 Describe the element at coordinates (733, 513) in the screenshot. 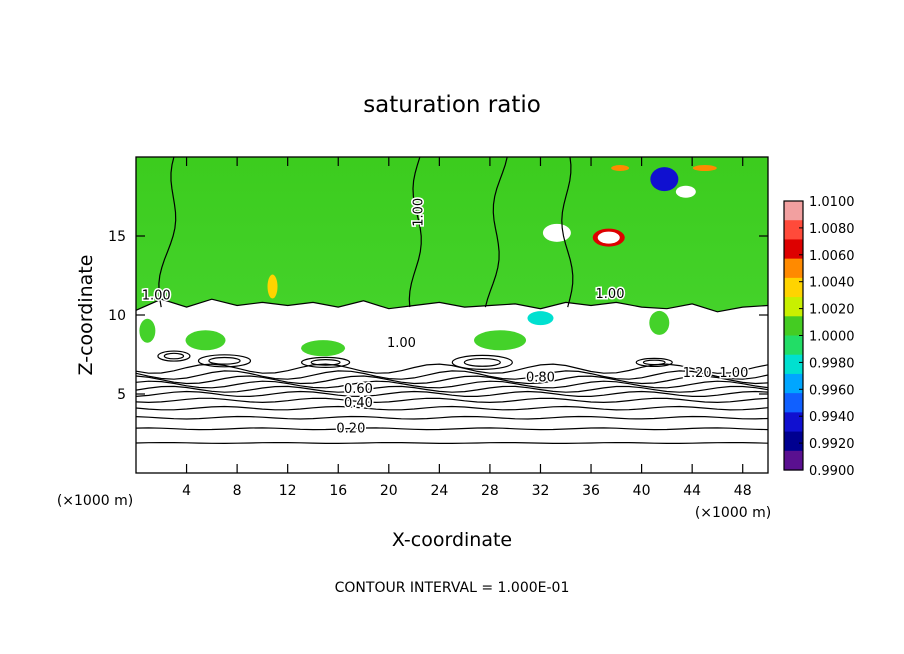

I see `x-unit-right-label: (×1000 m)` at that location.